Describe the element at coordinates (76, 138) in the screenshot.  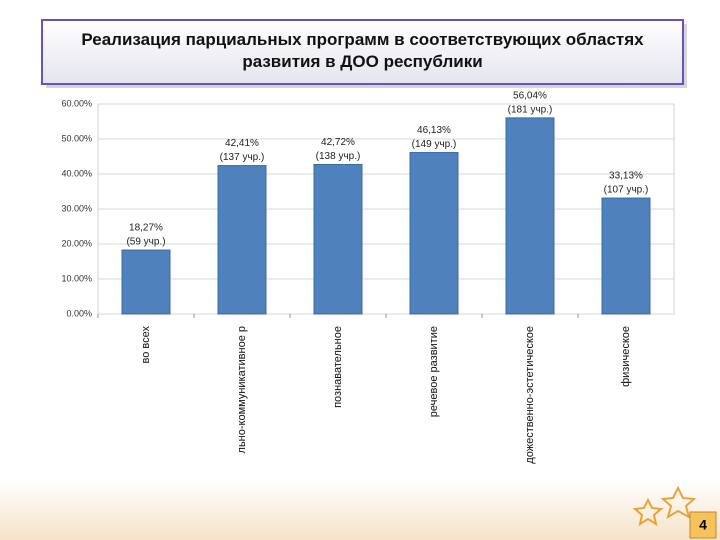
I see `y-tick-label: 50.00%` at that location.